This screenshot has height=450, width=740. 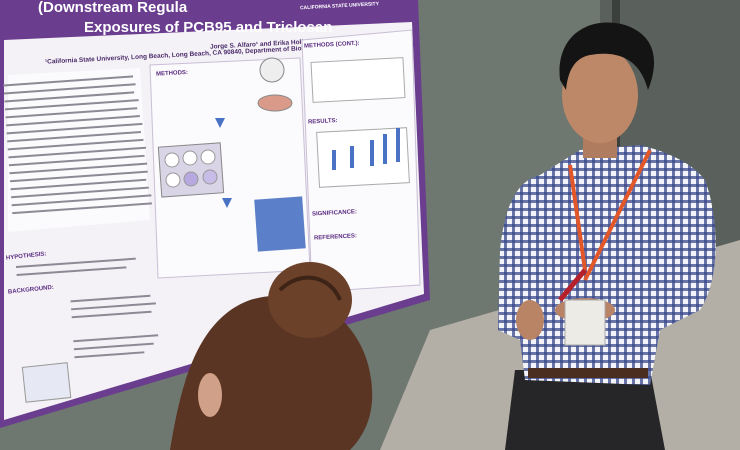 I want to click on brain-icon, so click(x=272, y=70).